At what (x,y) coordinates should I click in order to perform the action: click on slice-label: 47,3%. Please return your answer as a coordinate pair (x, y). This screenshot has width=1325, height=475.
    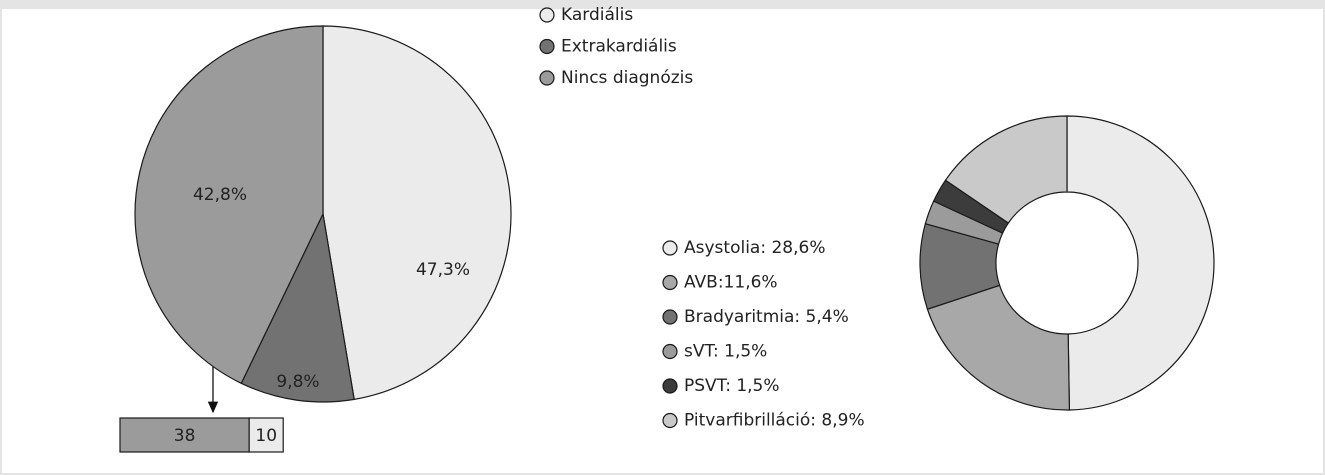
    Looking at the image, I should click on (443, 270).